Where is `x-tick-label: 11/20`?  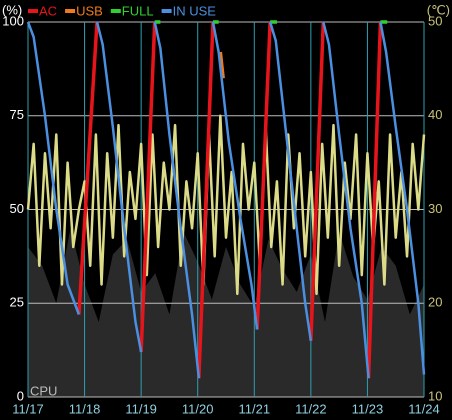
x-tick-label: 11/20 is located at coordinates (198, 408).